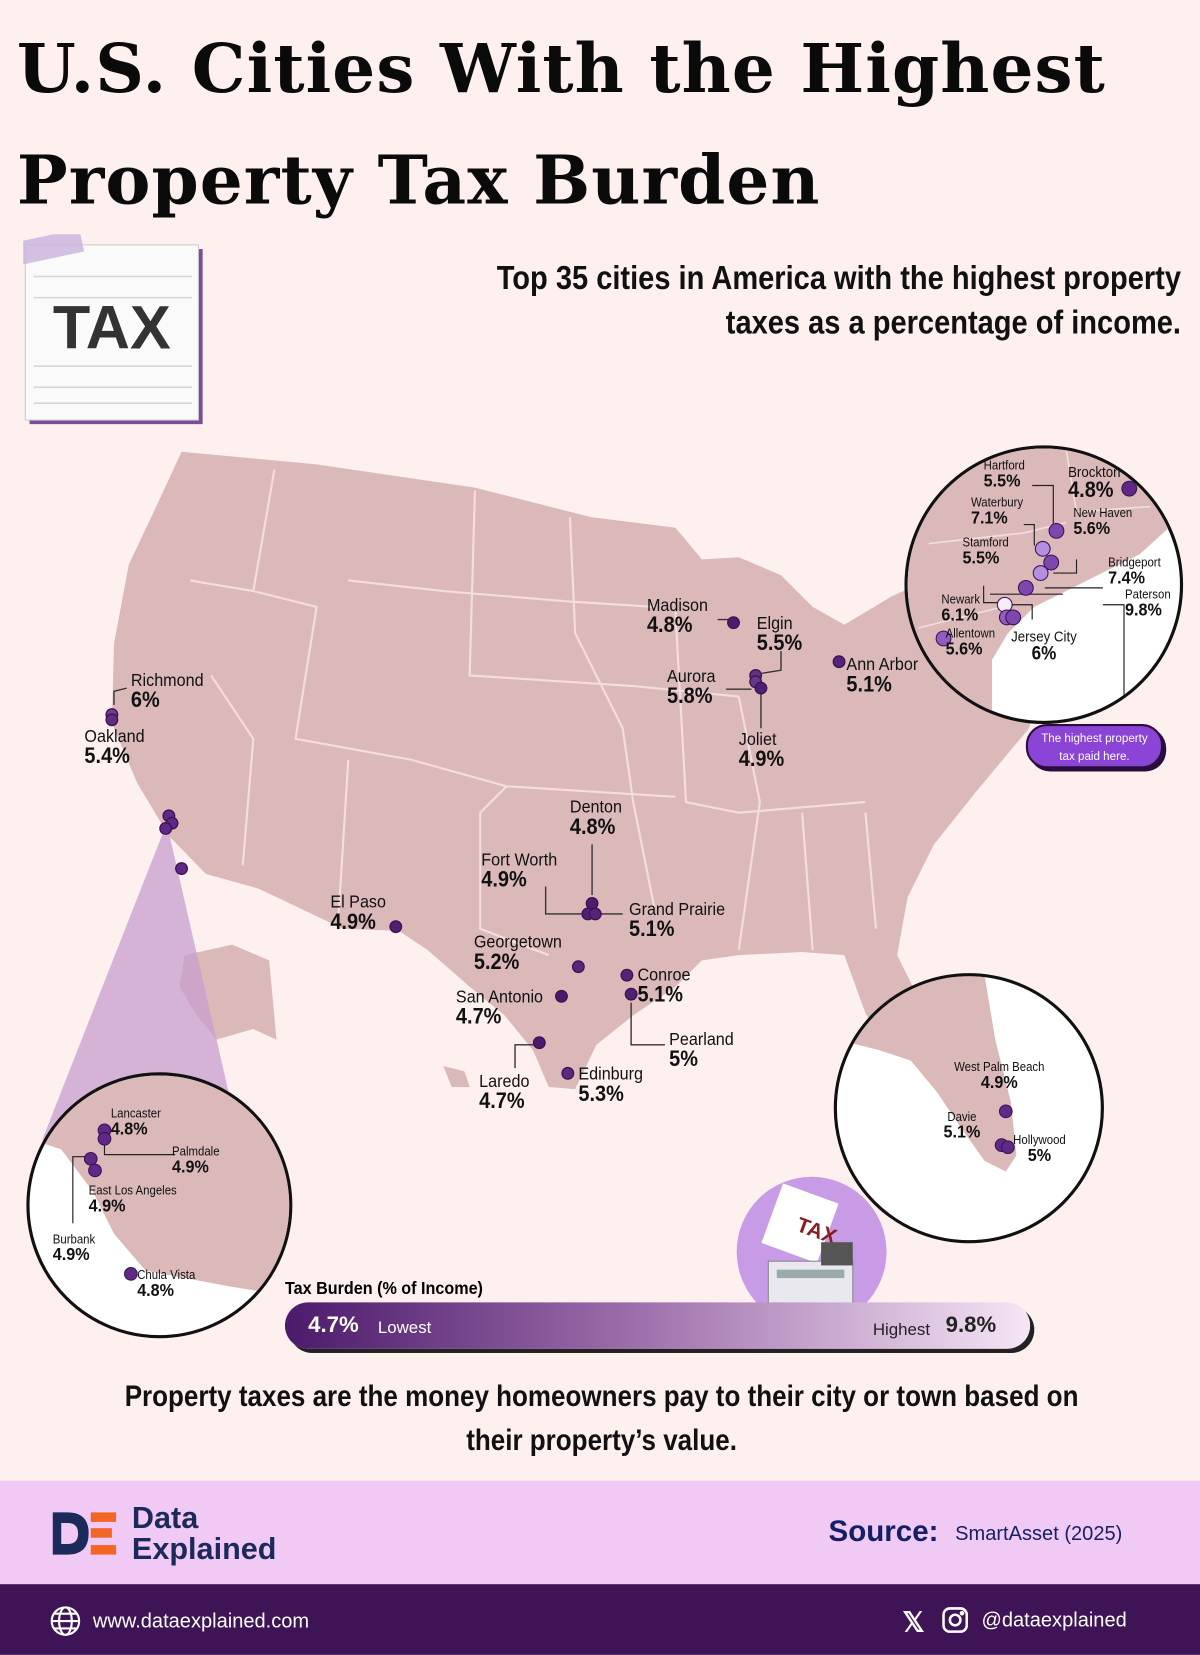 This screenshot has width=1200, height=1655. Describe the element at coordinates (1134, 571) in the screenshot. I see `city-label-bridgeport: Bridgeport 7.4%` at that location.